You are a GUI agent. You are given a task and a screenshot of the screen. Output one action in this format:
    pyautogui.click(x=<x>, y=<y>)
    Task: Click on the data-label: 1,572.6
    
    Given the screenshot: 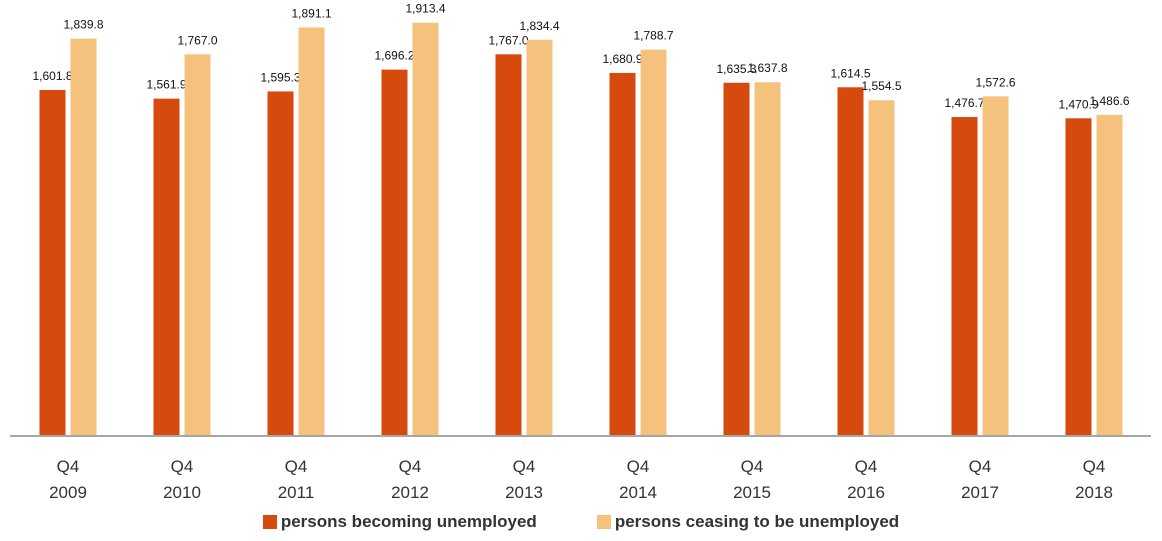 What is the action you would take?
    pyautogui.click(x=995, y=82)
    